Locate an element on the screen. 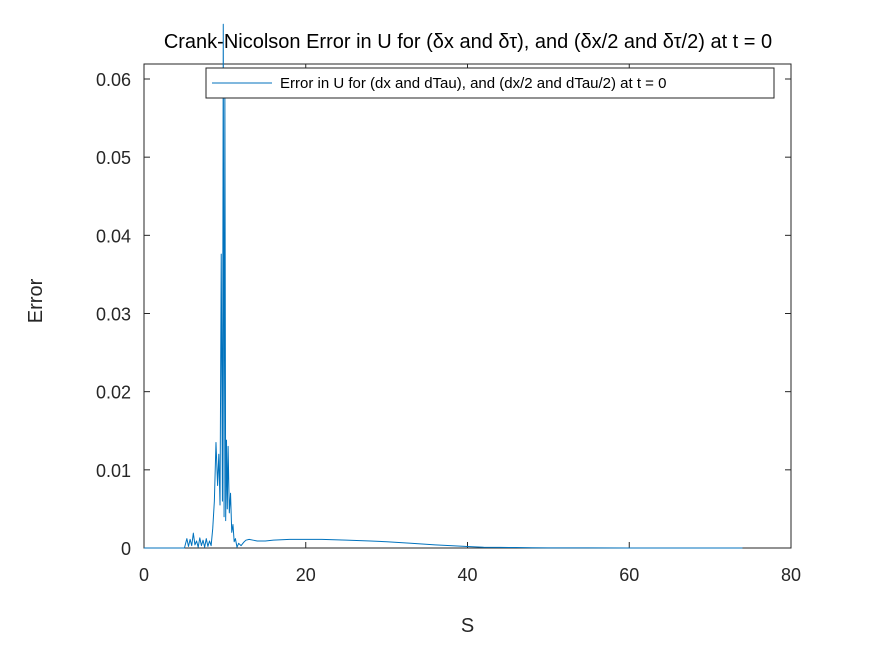 Image resolution: width=874 pixels, height=656 pixels. y-tick-label: 0.06 is located at coordinates (113, 80).